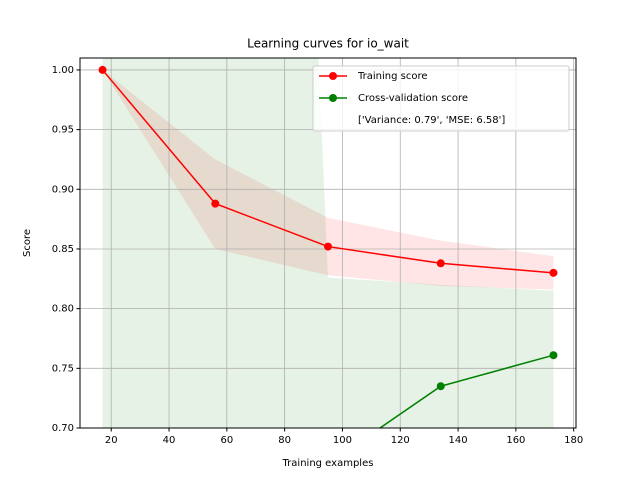 This screenshot has height=480, width=640. What do you see at coordinates (400, 440) in the screenshot?
I see `x-tick-label: 120` at bounding box center [400, 440].